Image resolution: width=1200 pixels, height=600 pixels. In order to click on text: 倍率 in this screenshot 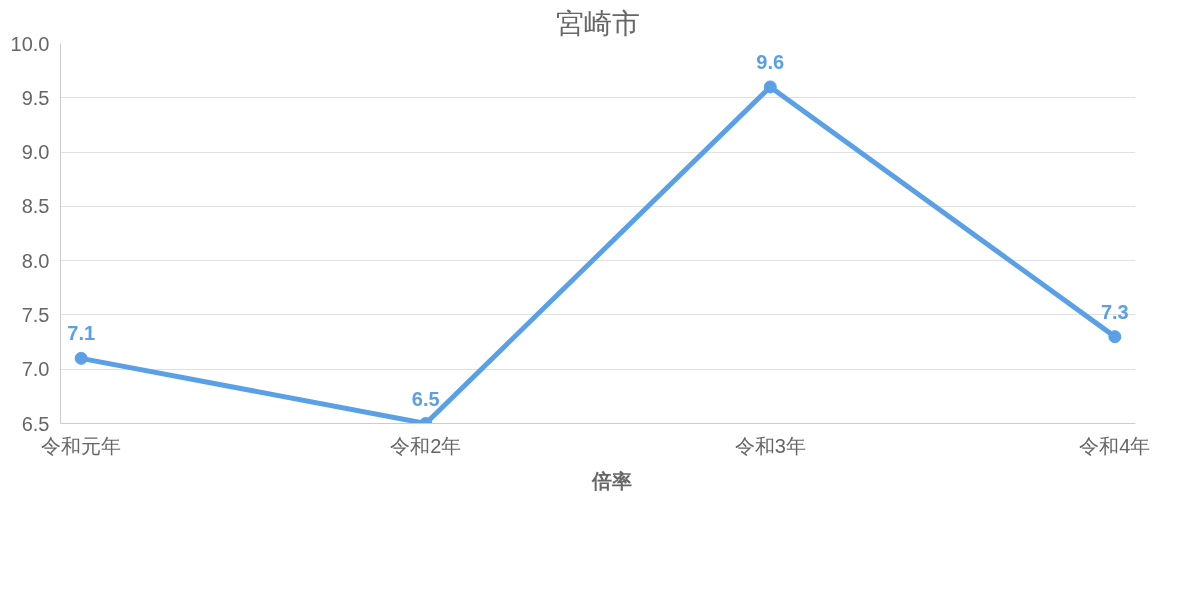, I will do `click(612, 481)`.